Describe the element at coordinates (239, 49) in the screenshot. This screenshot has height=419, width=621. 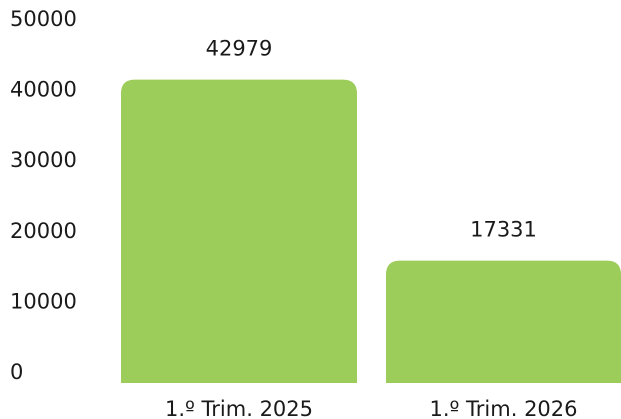
I see `bar-value-label: 42979` at that location.